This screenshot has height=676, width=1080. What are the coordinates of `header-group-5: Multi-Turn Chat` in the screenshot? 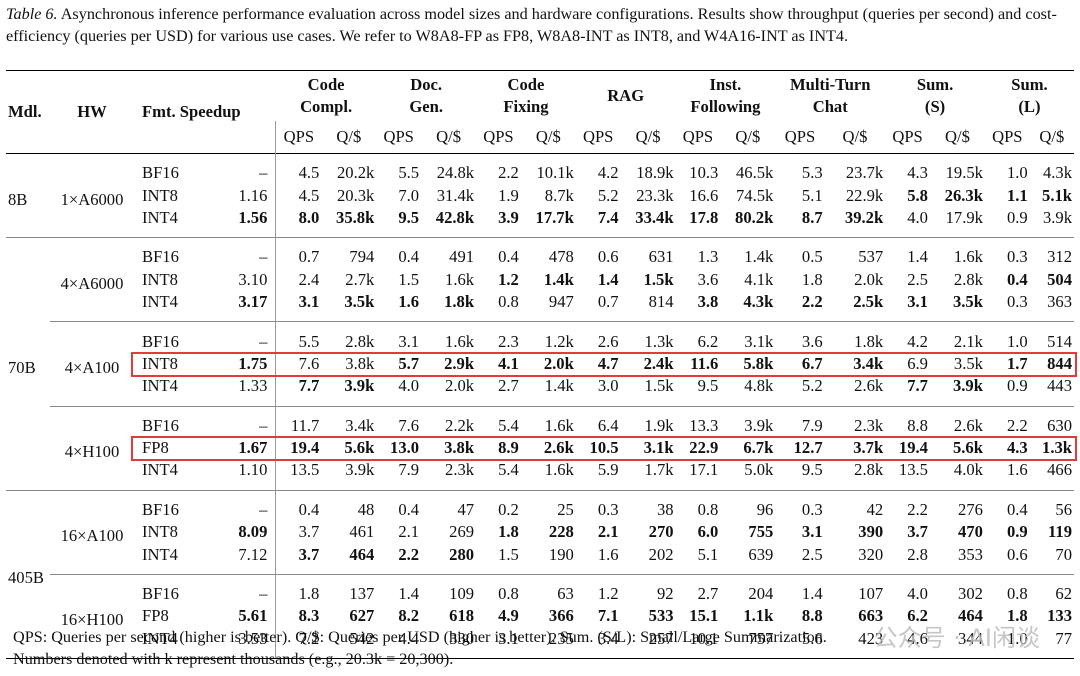 It's located at (830, 96).